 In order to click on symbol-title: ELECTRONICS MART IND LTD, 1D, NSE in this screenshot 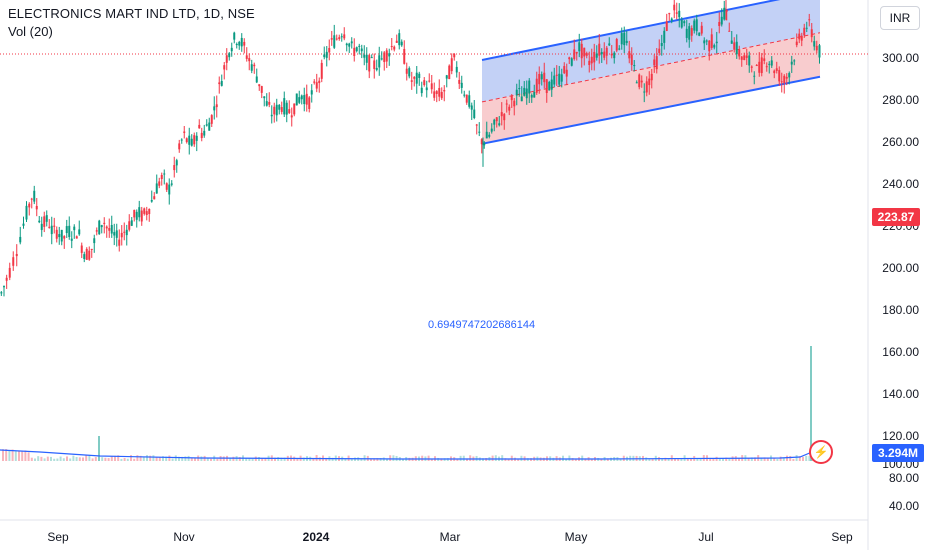, I will do `click(131, 13)`.